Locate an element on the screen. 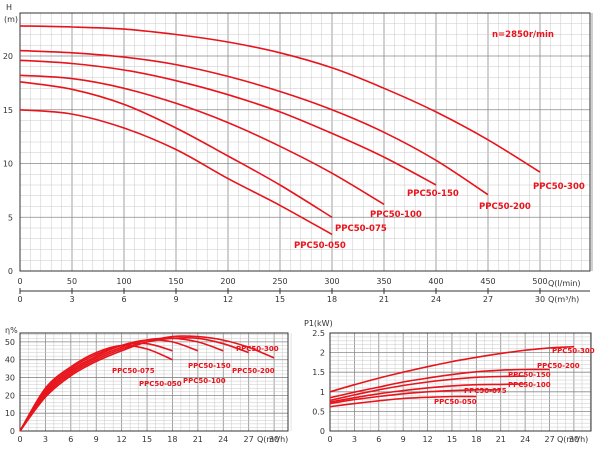  eff-x-tick-label: 15 is located at coordinates (147, 439).